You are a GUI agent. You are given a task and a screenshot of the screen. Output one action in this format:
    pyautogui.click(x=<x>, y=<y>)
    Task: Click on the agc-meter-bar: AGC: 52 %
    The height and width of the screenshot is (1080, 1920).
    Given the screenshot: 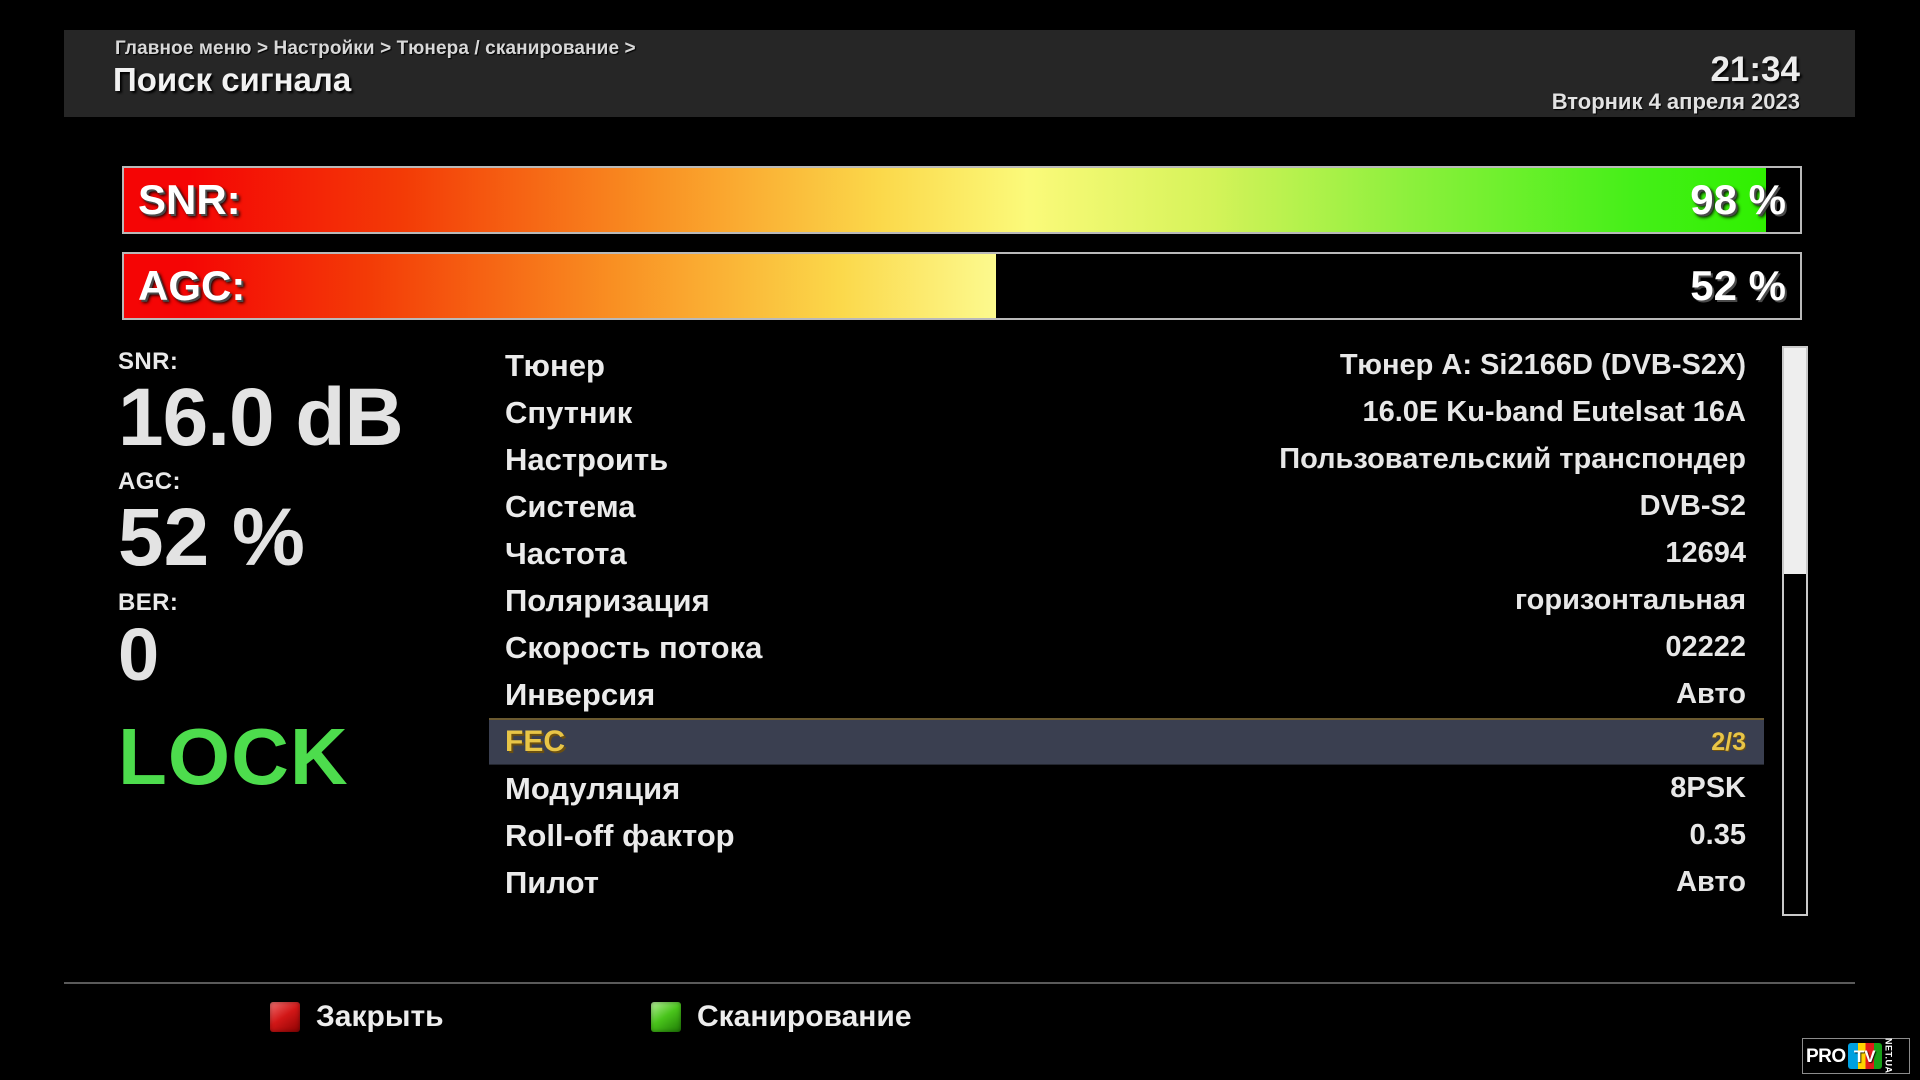 What is the action you would take?
    pyautogui.click(x=962, y=286)
    